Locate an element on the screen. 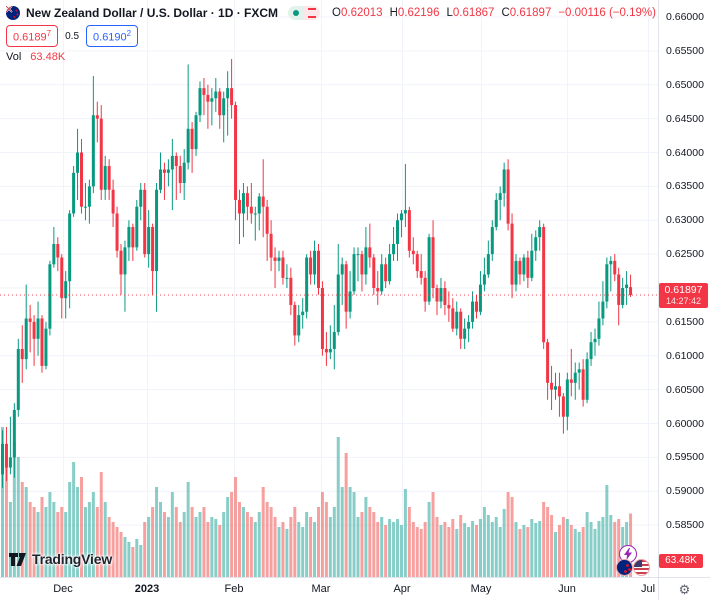  ask-button: 0.61902 is located at coordinates (112, 36).